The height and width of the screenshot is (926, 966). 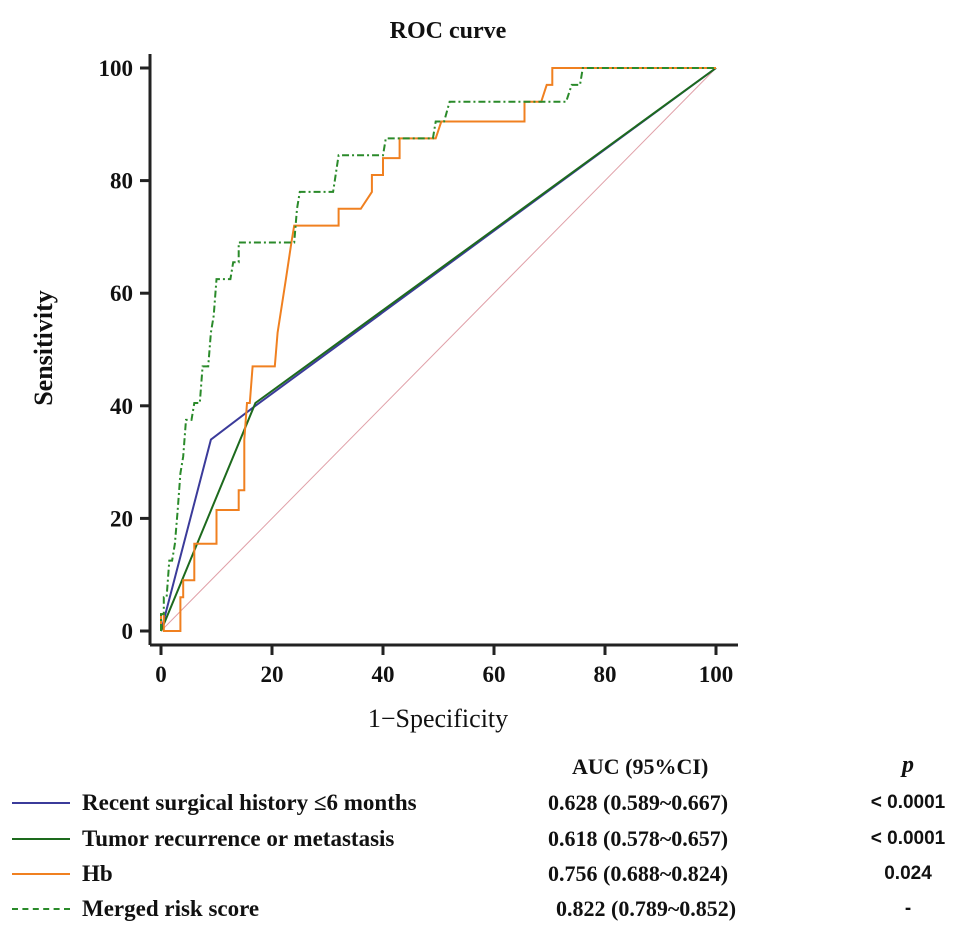 I want to click on legend-p-value: 0.024, so click(x=908, y=873).